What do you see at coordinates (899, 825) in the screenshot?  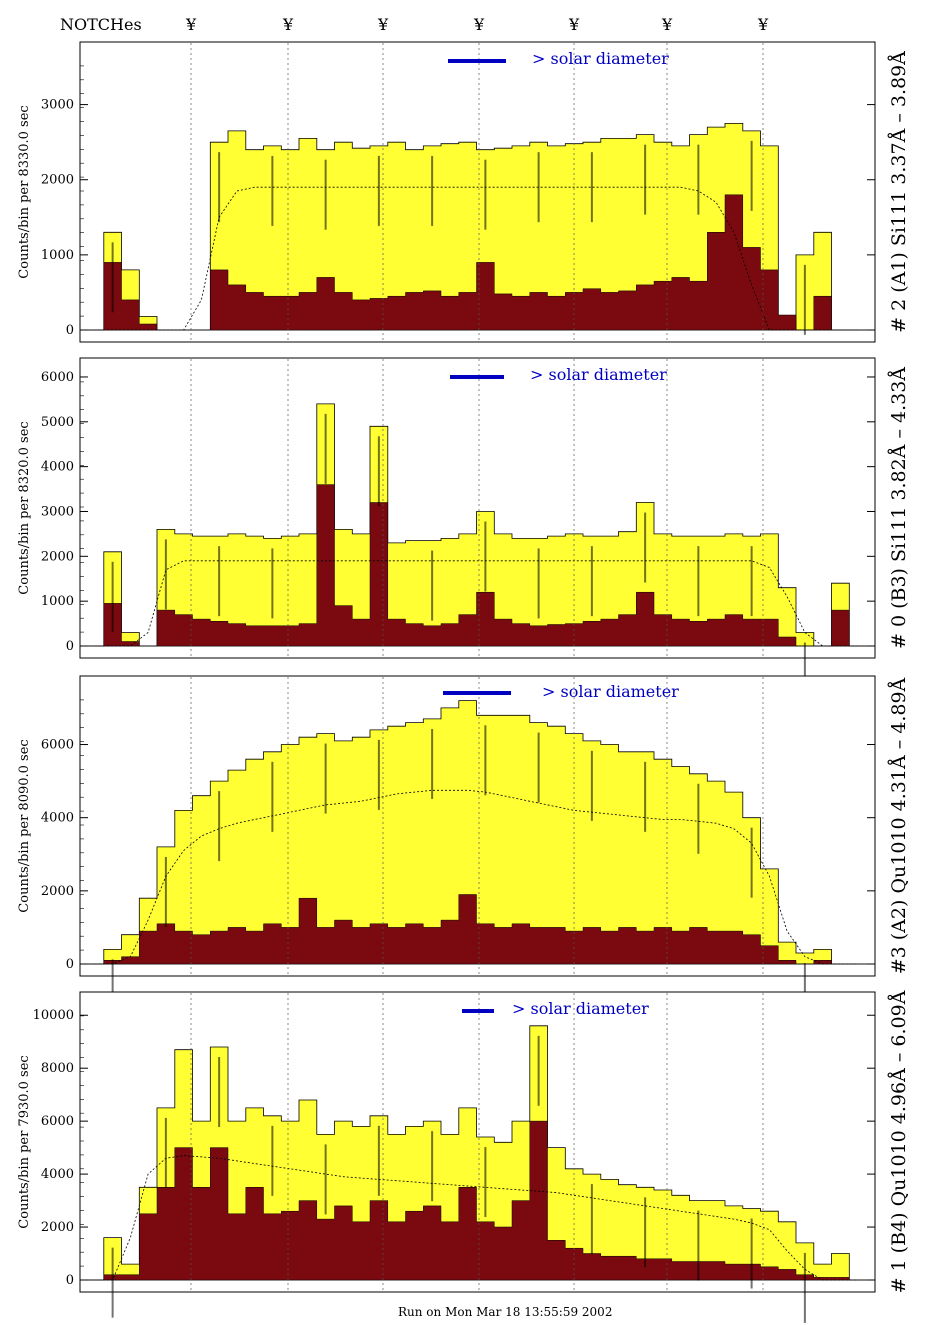 I see `panel-title: #3 (A2) Qu1010 4.31Å – 4.89Å` at bounding box center [899, 825].